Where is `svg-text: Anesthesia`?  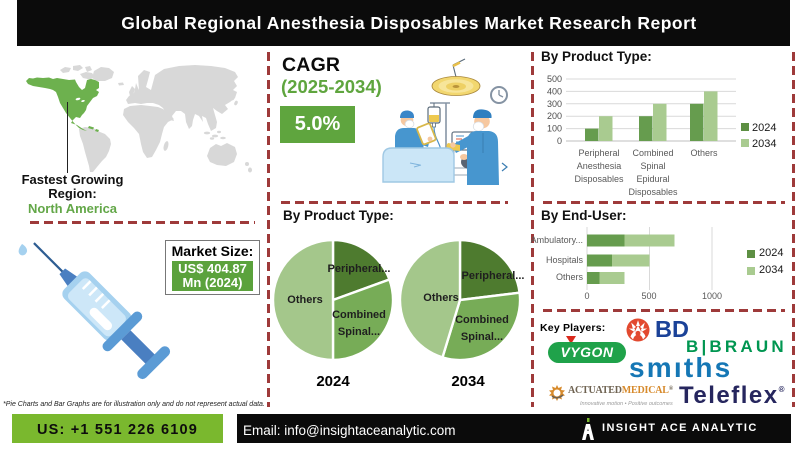 svg-text: Anesthesia is located at coordinates (599, 166).